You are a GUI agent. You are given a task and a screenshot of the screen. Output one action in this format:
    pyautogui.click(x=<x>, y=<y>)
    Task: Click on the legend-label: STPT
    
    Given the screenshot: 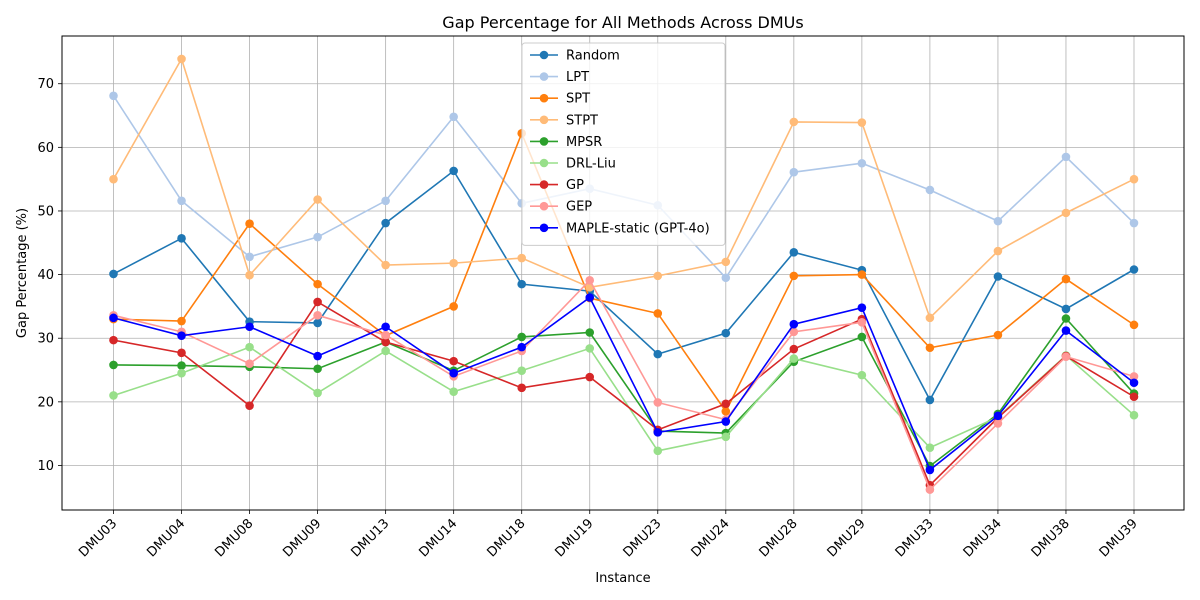 What is the action you would take?
    pyautogui.click(x=582, y=120)
    